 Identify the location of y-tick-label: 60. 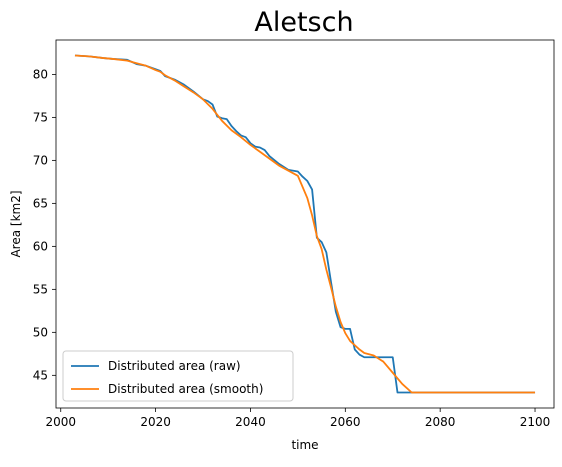
(40, 246).